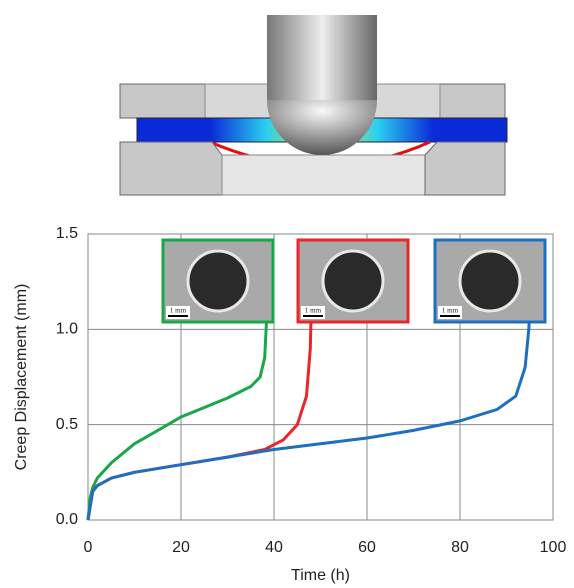 The width and height of the screenshot is (574, 588). I want to click on x-tick-label: 20, so click(181, 547).